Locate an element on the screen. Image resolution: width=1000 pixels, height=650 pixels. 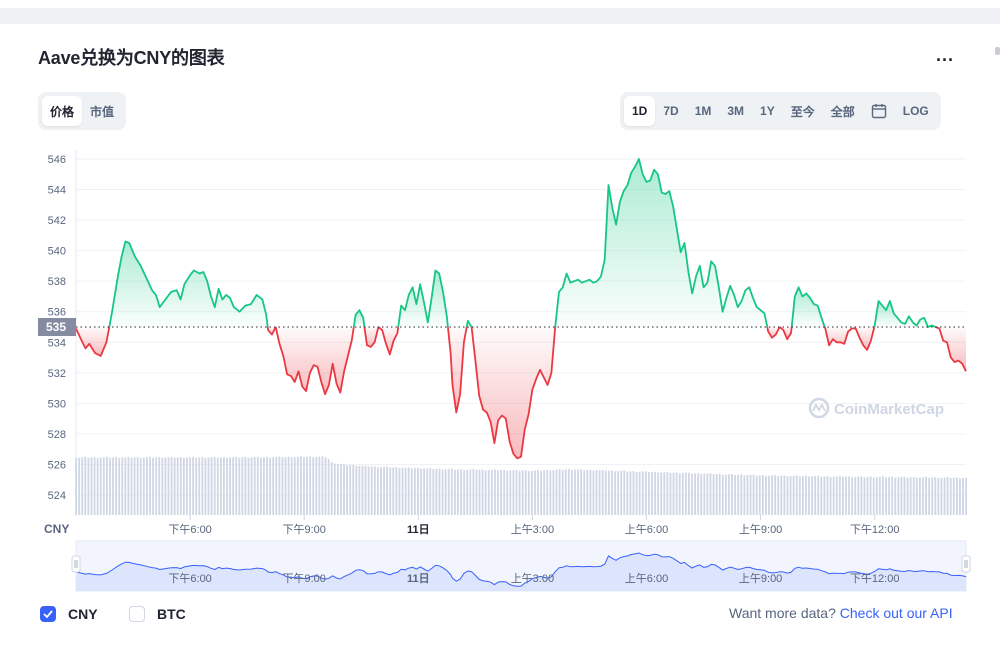
view-toggle: 价格 市值 is located at coordinates (82, 111).